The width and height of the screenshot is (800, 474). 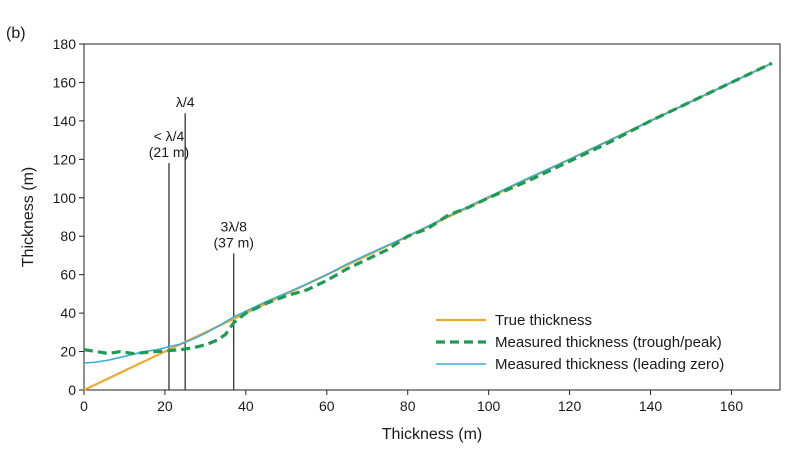 What do you see at coordinates (543, 320) in the screenshot?
I see `legend-label: True thickness` at bounding box center [543, 320].